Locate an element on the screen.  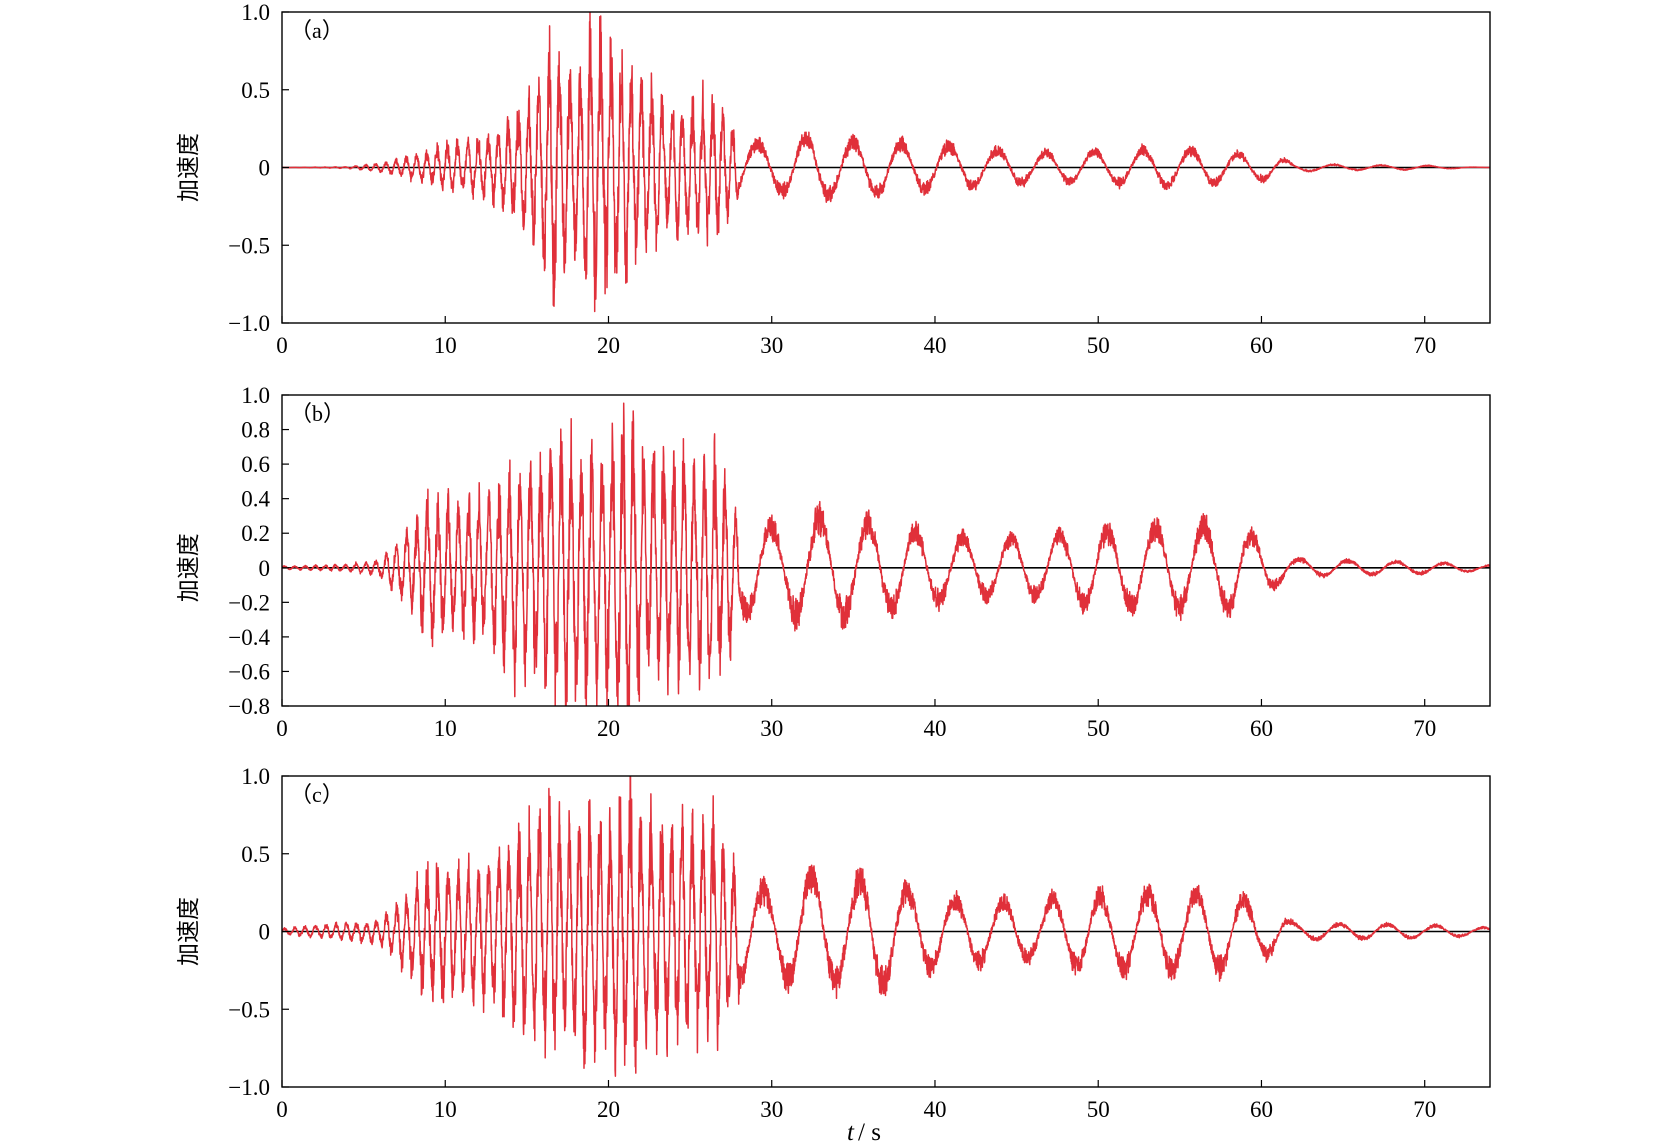
y-tick-label: 0.2 is located at coordinates (255, 533).